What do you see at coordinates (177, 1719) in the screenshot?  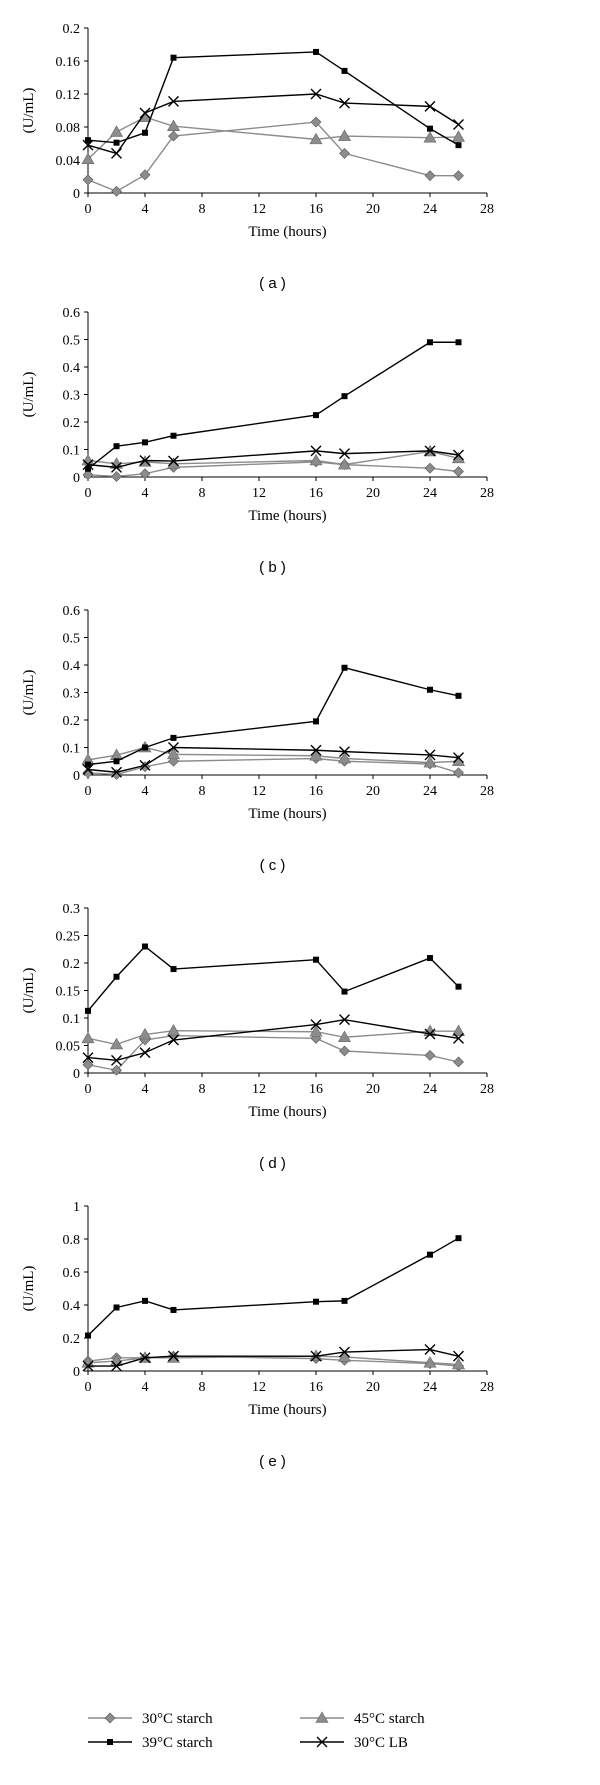 I see `legend-label: 30°C starch` at bounding box center [177, 1719].